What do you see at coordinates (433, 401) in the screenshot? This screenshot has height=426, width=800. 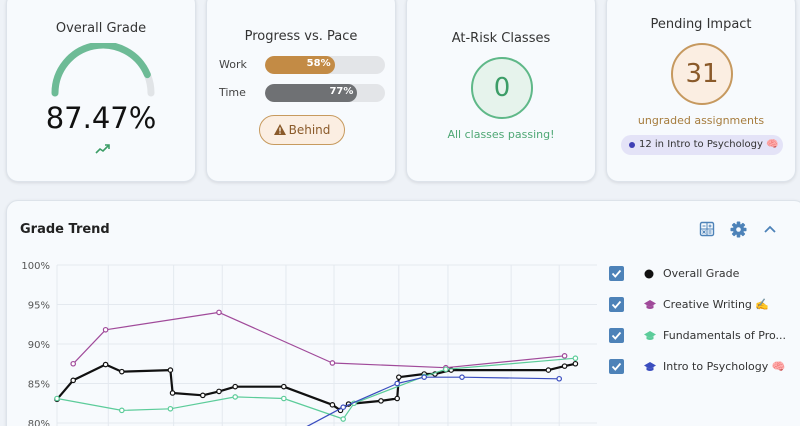 I see `series-line-intro-psychology` at bounding box center [433, 401].